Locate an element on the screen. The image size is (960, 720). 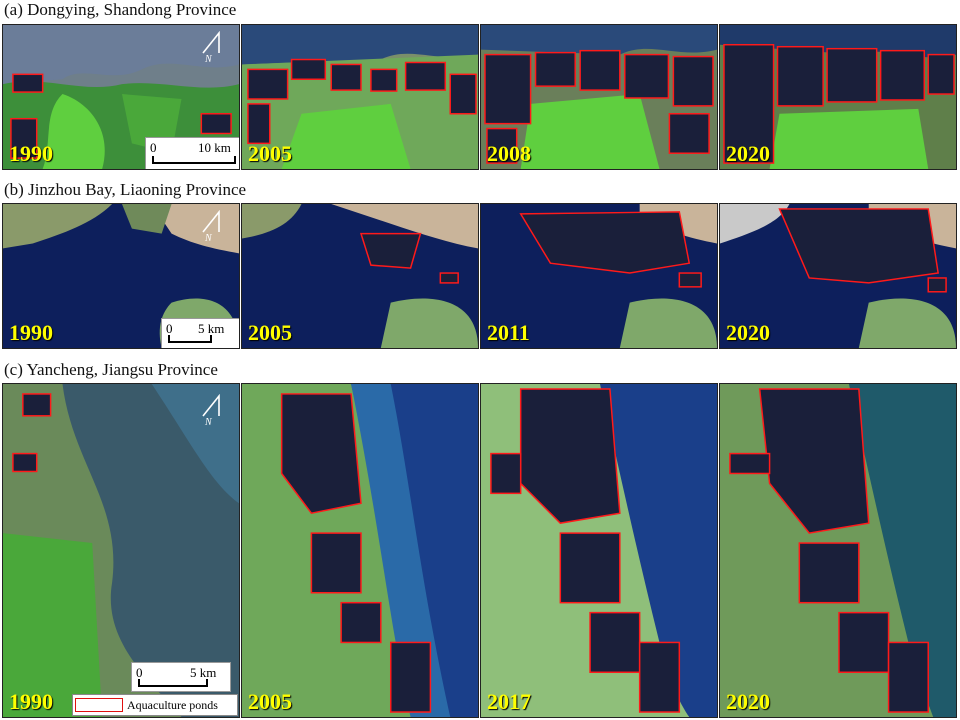
scale-bar-c: 0 5 km is located at coordinates (181, 677).